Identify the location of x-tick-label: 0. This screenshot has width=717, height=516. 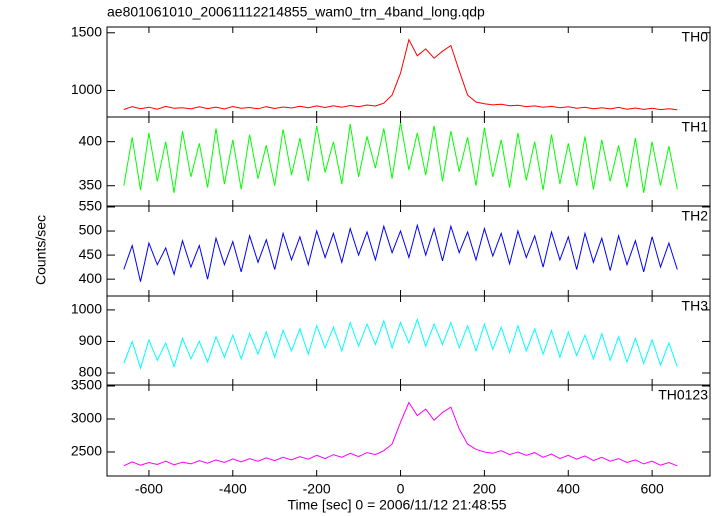
(401, 489).